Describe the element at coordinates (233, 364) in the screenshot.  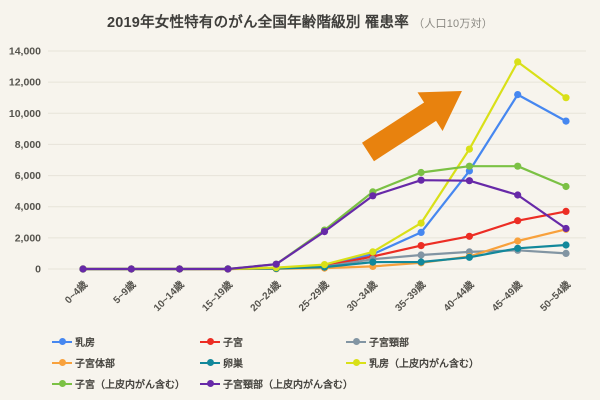
I see `legend-label: 卵巣` at that location.